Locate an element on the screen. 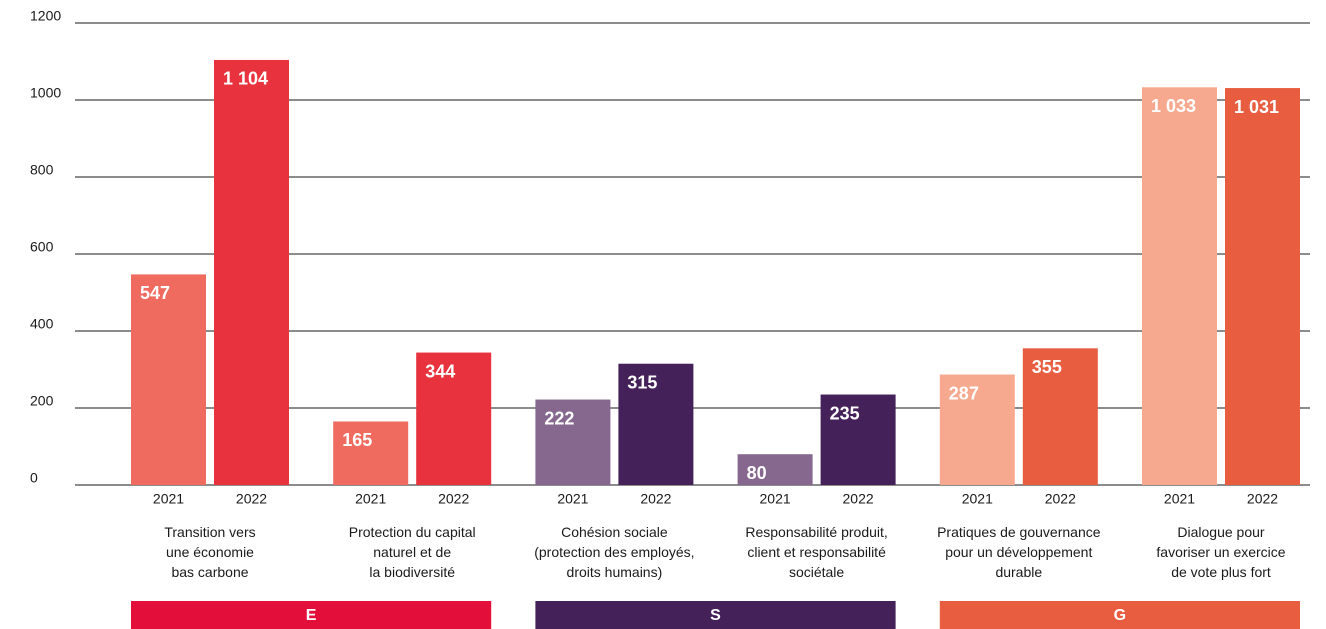  value-label: 80 is located at coordinates (757, 473).